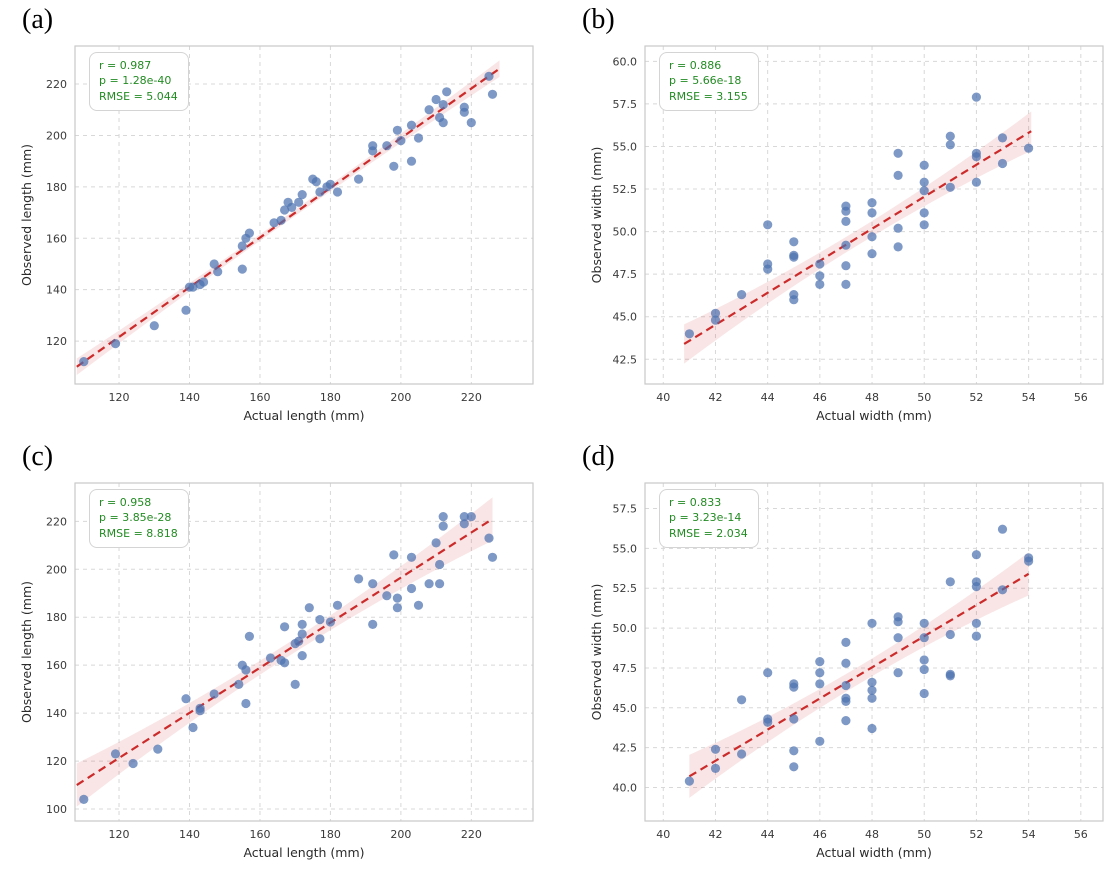 This screenshot has width=1120, height=874. I want to click on stat-p: p = 1.28e-40, so click(135, 81).